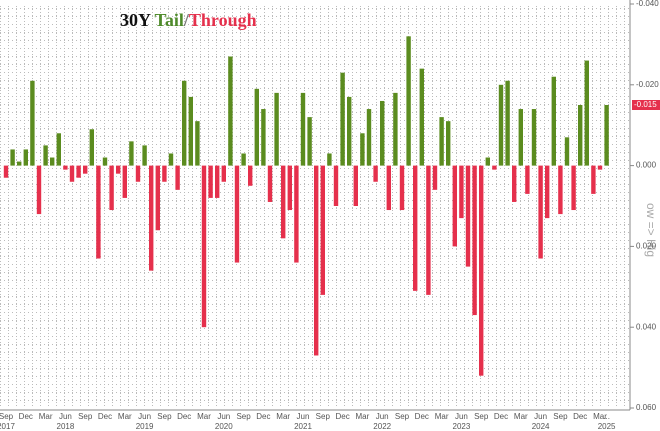 Image resolution: width=660 pixels, height=431 pixels. What do you see at coordinates (135, 20) in the screenshot?
I see `title-part: 30Y` at bounding box center [135, 20].